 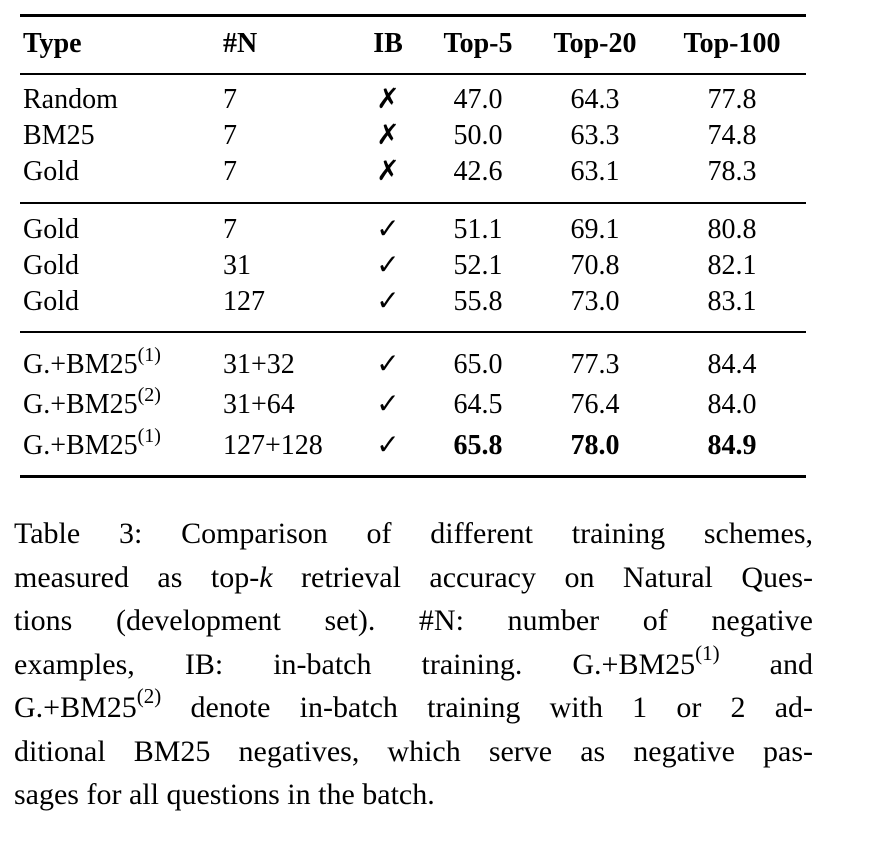 I want to click on row-top100: 77.8, so click(x=732, y=99).